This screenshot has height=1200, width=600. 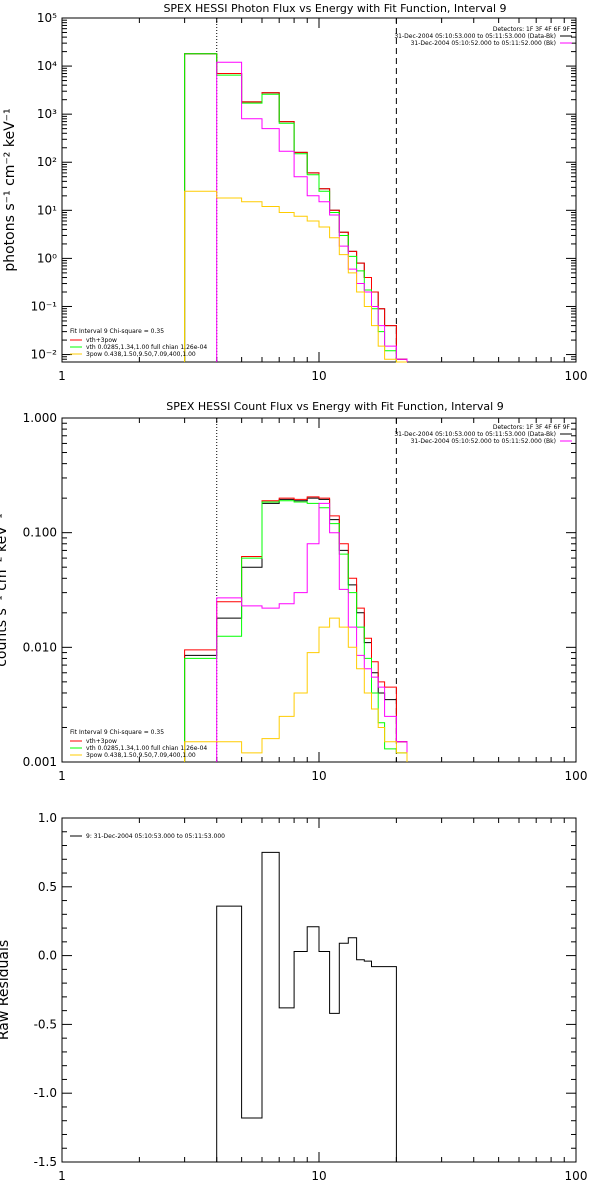 What do you see at coordinates (40, 762) in the screenshot?
I see `y-tick-label: 0.001` at bounding box center [40, 762].